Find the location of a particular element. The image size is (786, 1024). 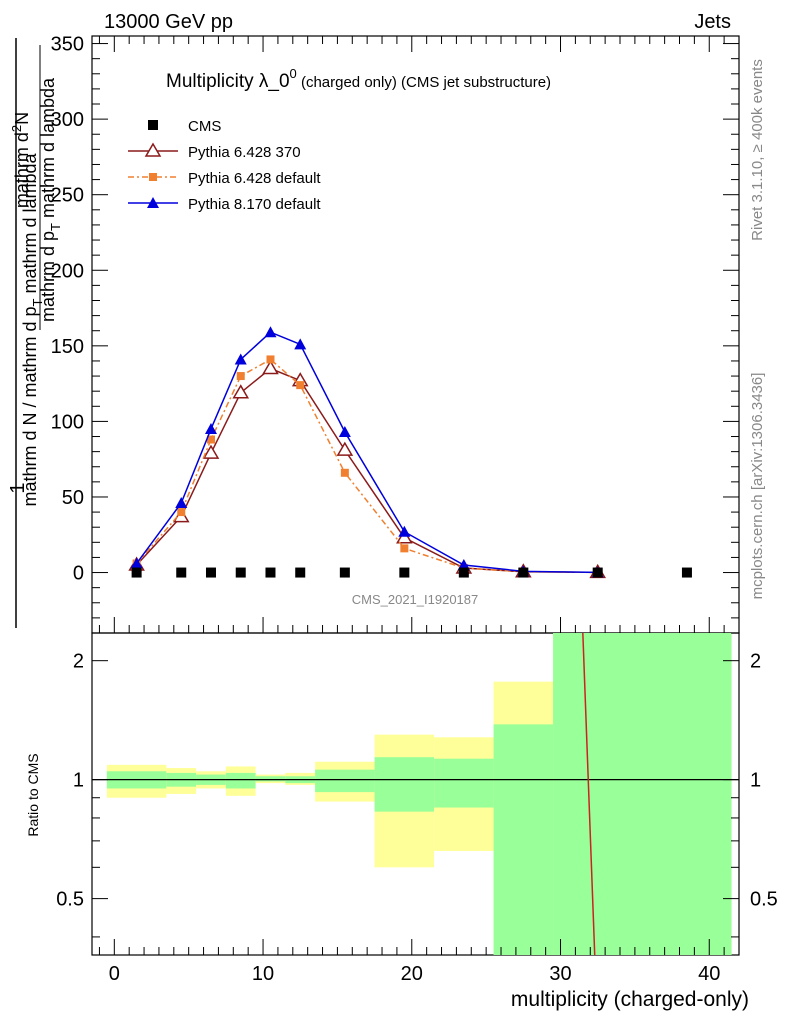

x-tick-label: 10 is located at coordinates (263, 974).